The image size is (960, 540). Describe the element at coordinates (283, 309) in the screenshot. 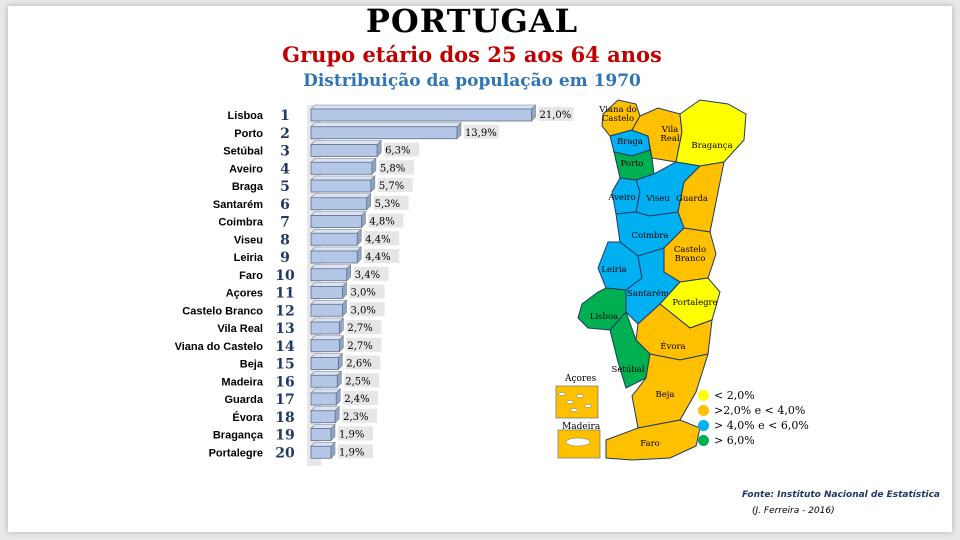

I see `bar-group: Castelo Branco 12 3,0%` at that location.